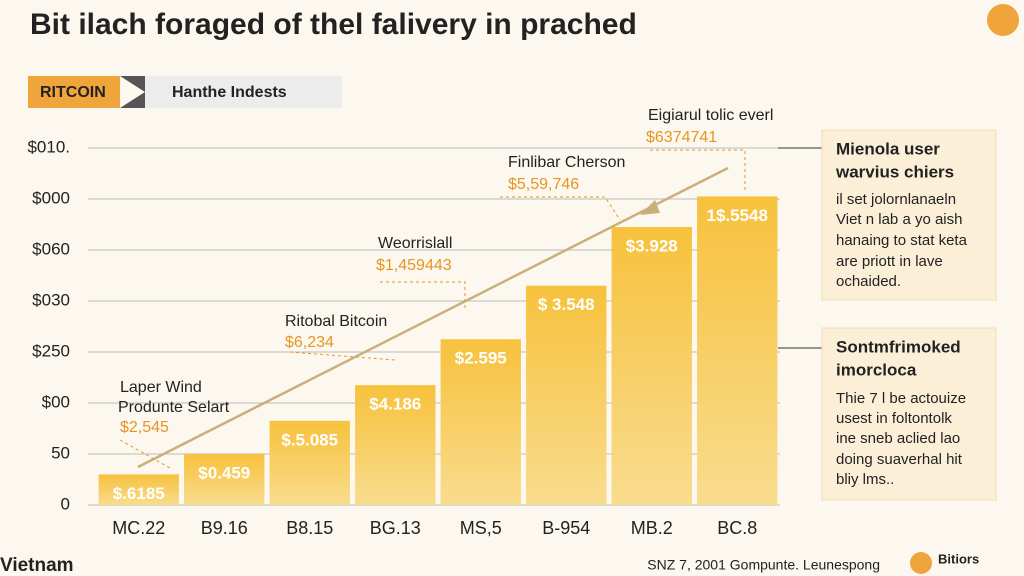  What do you see at coordinates (902, 240) in the screenshot?
I see `box-text: hanaing to stat keta` at bounding box center [902, 240].